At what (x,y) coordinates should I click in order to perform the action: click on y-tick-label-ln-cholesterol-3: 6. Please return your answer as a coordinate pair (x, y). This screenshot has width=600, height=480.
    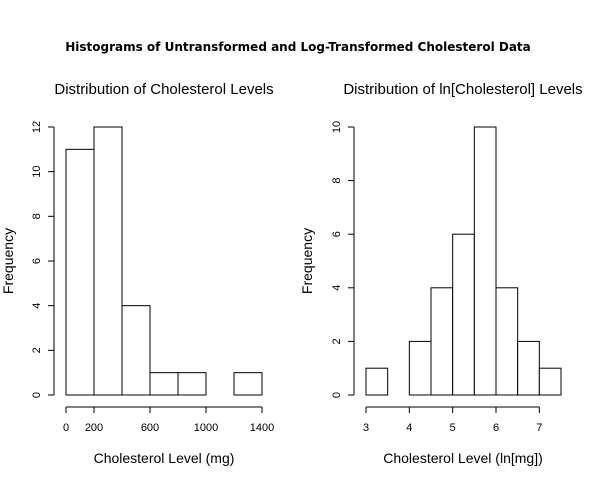
    Looking at the image, I should click on (337, 234).